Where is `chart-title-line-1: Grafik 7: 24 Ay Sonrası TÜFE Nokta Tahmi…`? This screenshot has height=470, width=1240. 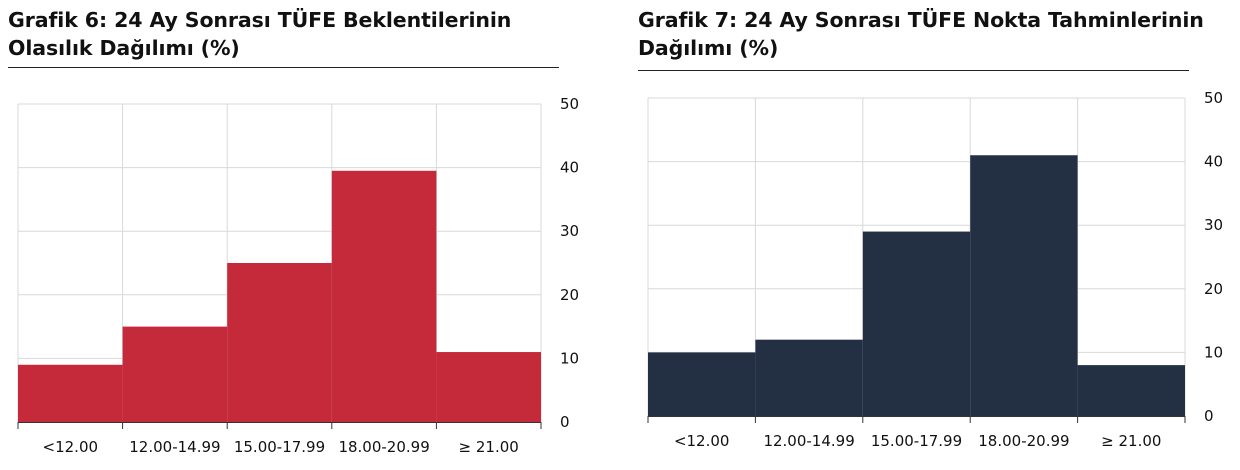
chart-title-line-1: Grafik 7: 24 Ay Sonrası TÜFE Nokta Tahmi… is located at coordinates (921, 20).